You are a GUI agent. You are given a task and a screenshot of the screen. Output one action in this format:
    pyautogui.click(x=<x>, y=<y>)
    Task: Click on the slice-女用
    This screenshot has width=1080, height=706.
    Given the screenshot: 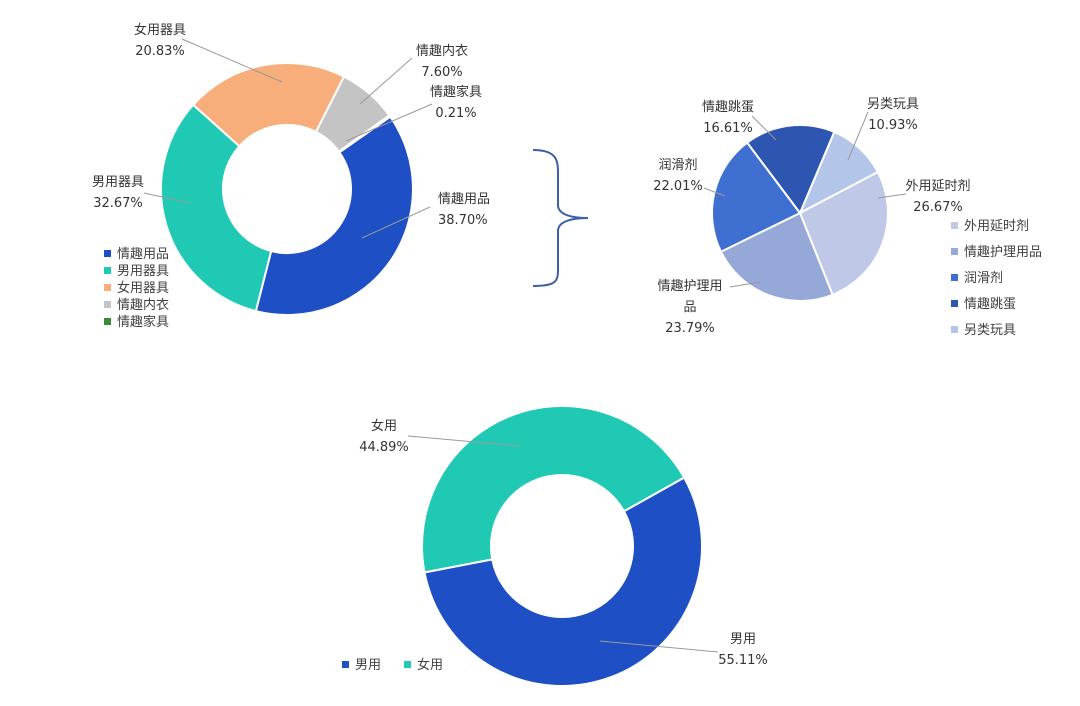 What is the action you would take?
    pyautogui.click(x=553, y=489)
    